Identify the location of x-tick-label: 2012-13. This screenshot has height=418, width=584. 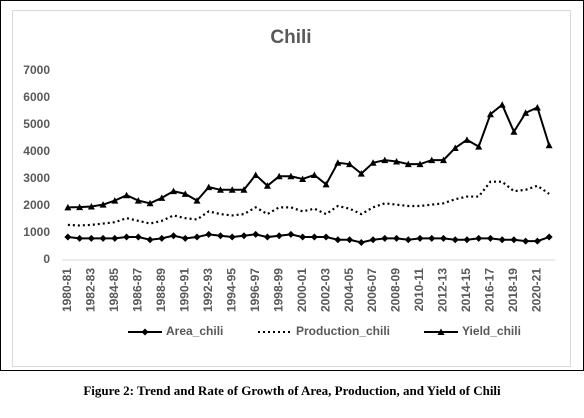
(443, 290).